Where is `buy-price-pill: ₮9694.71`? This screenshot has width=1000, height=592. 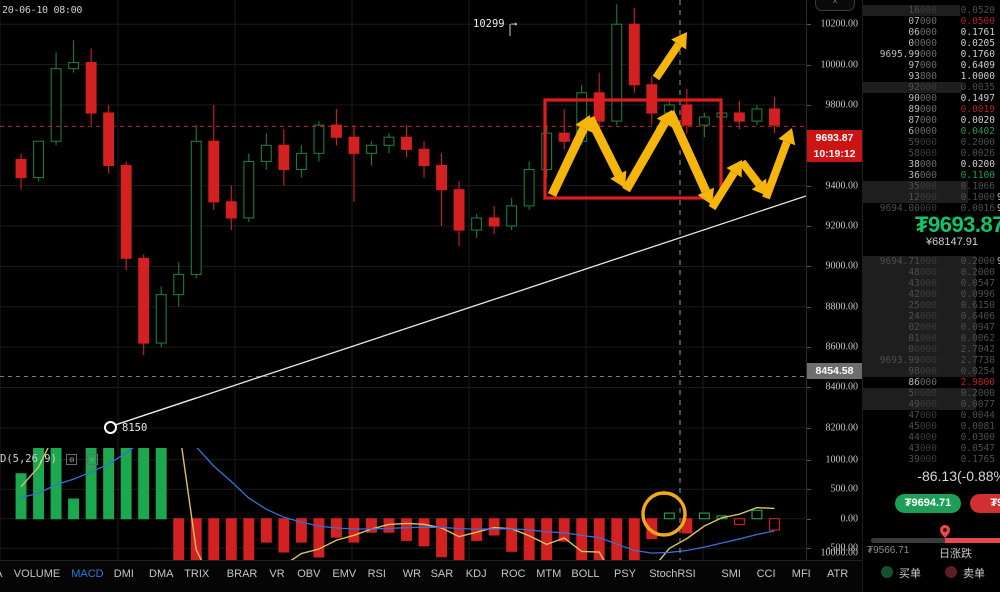 buy-price-pill: ₮9694.71 is located at coordinates (928, 503).